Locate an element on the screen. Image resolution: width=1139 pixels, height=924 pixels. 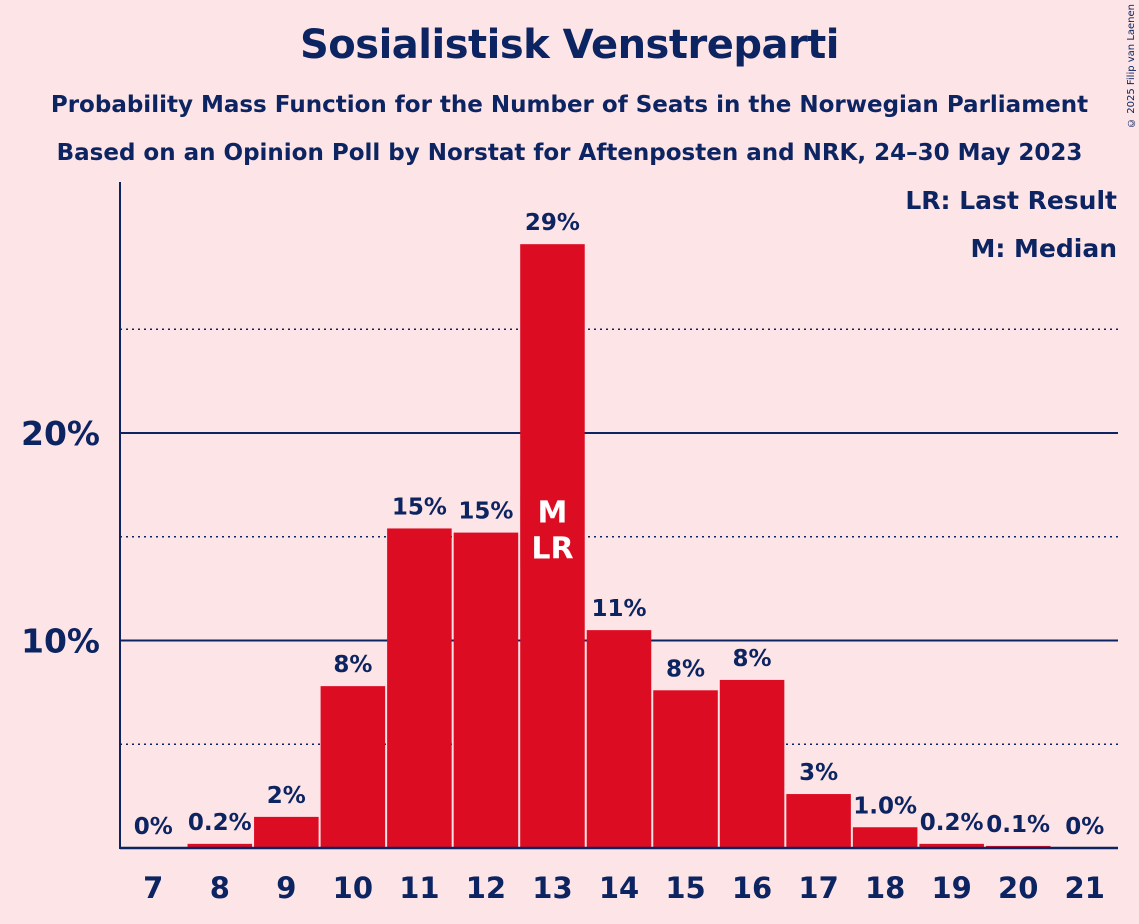
y-tick-label: 20% is located at coordinates (60, 433).